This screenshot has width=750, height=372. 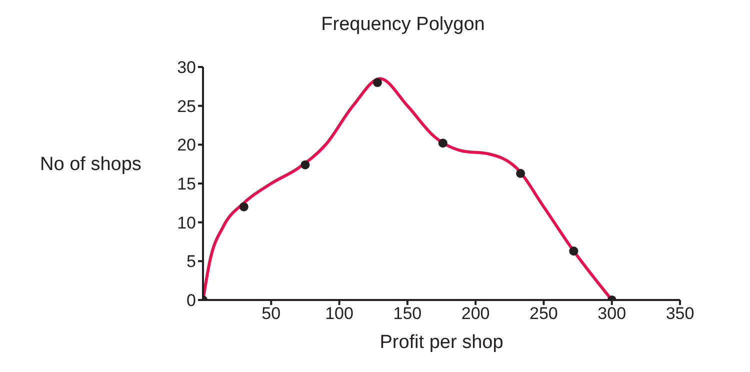 I want to click on x-tick-label: 150, so click(x=407, y=314).